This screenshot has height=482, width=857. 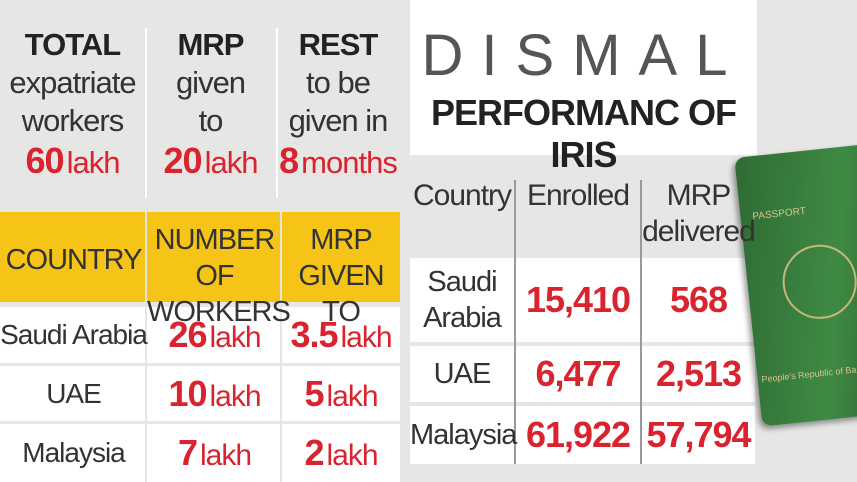 I want to click on value: 568, so click(x=698, y=299).